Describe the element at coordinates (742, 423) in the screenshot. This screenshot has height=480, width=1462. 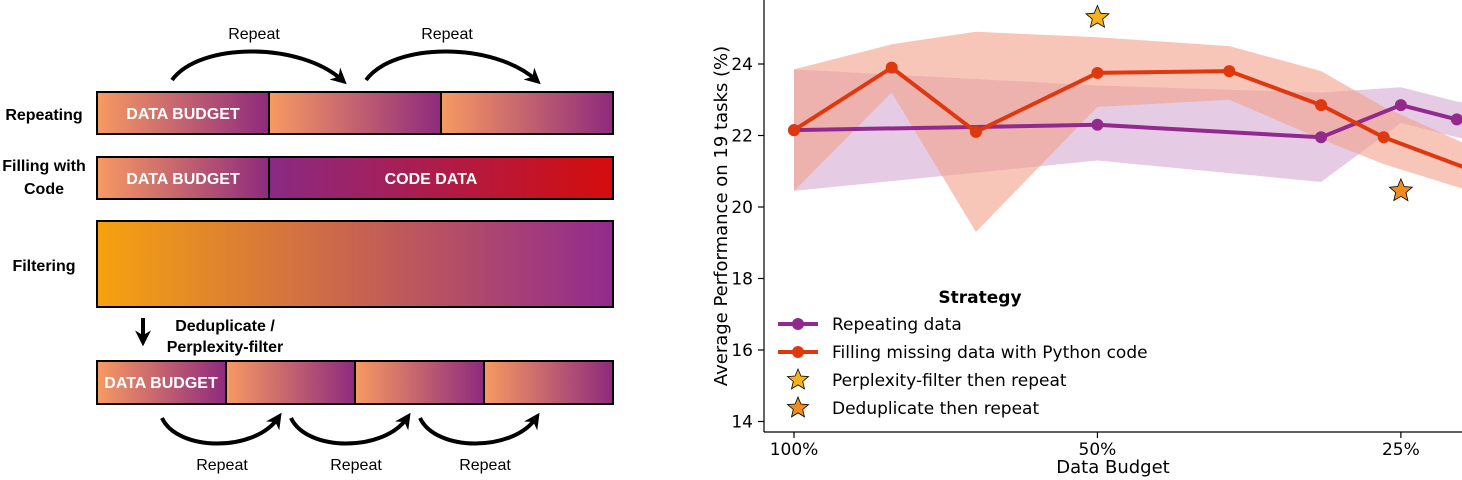
I see `y-tick-label: 14` at that location.